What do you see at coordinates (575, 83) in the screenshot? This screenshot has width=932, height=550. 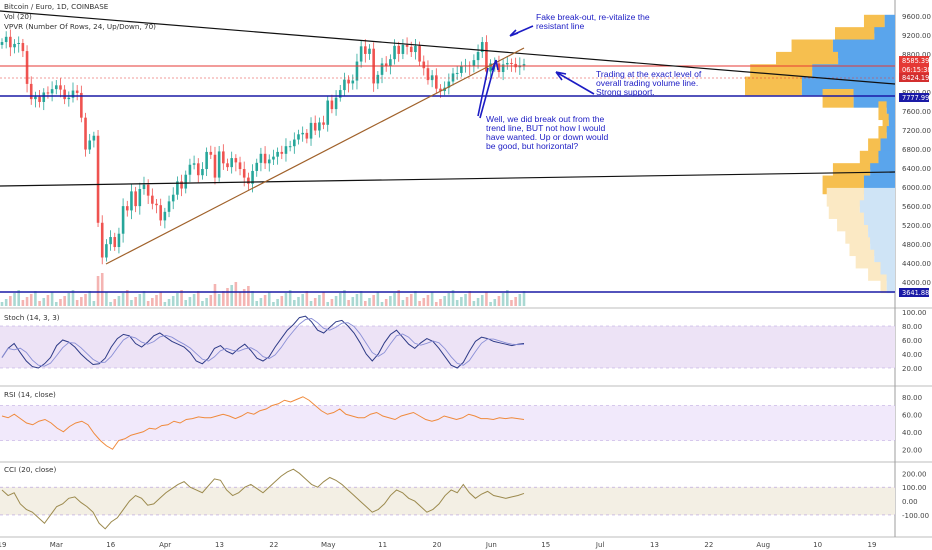 I see `arrow-support` at bounding box center [575, 83].